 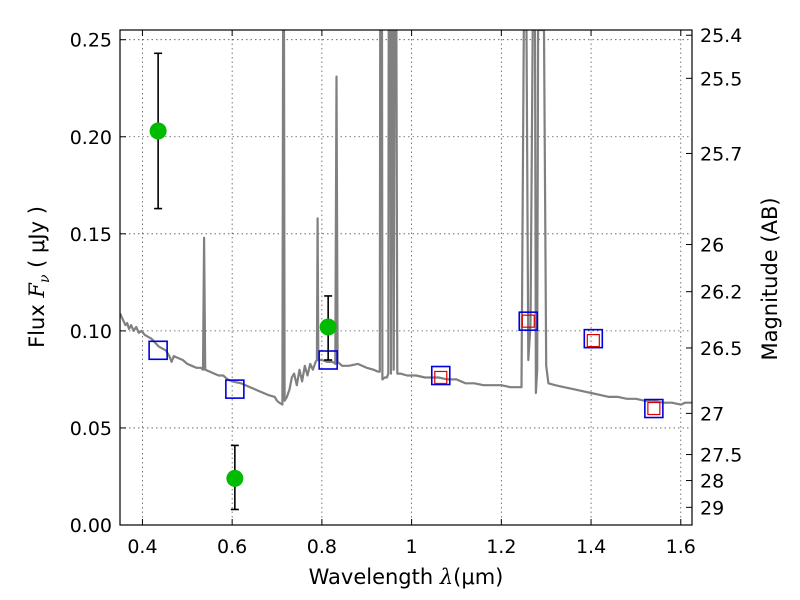 What do you see at coordinates (232, 547) in the screenshot?
I see `x-tick-label: 0.6` at bounding box center [232, 547].